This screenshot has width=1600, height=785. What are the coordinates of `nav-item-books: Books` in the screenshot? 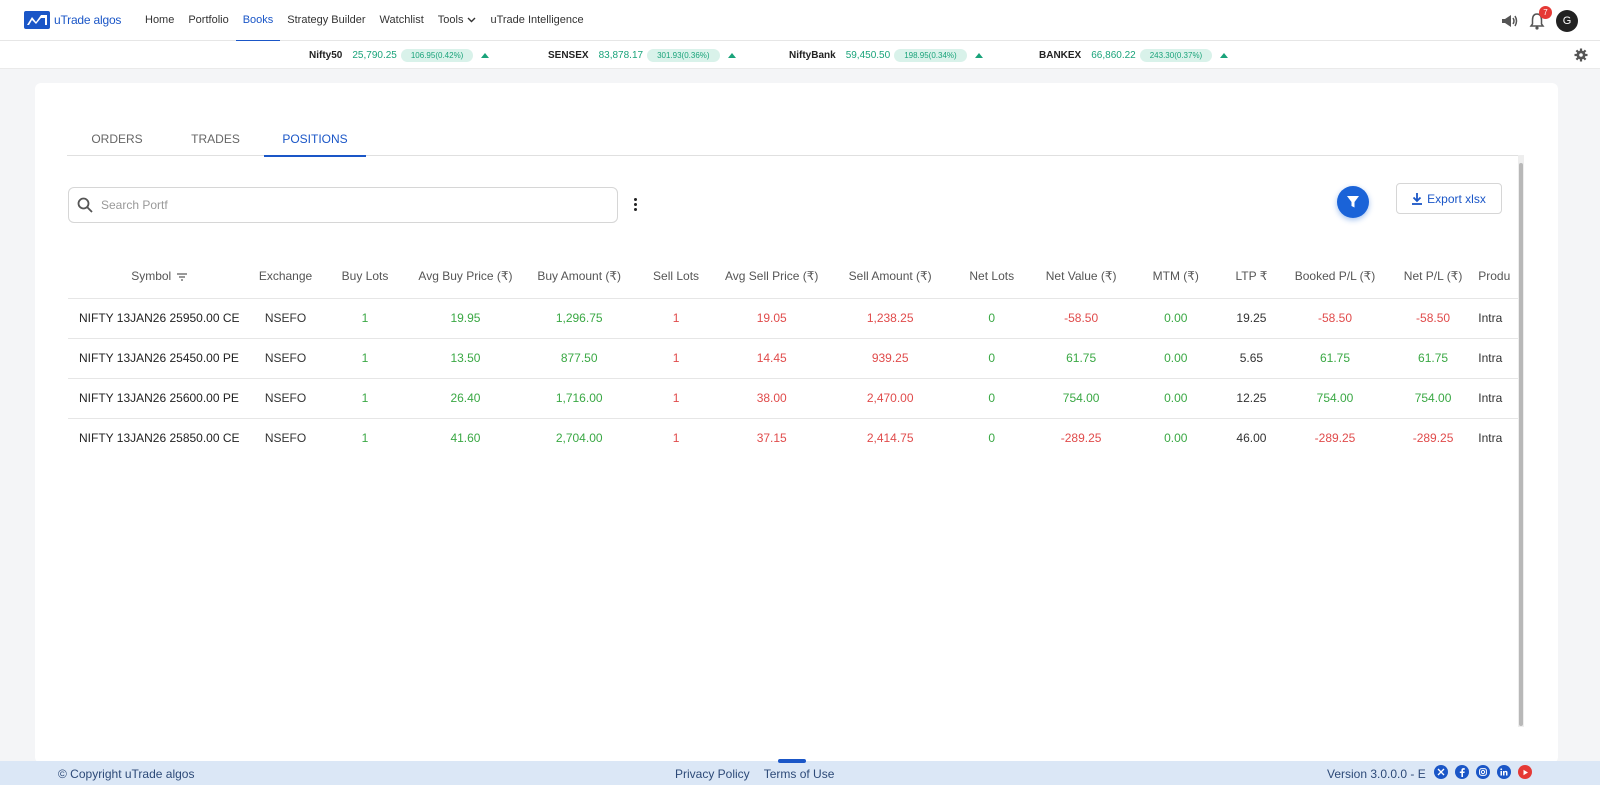 It's located at (258, 21).